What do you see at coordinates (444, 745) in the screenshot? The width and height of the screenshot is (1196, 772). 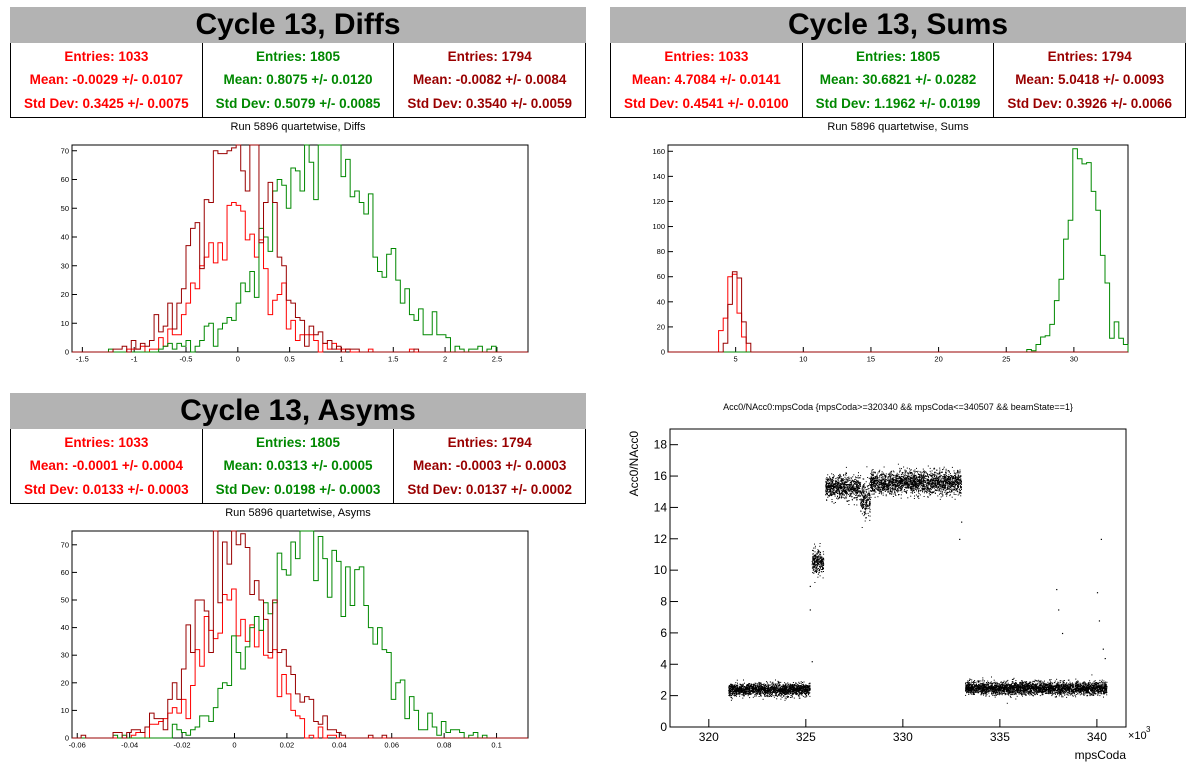 I see `x-tick-label: 0.08` at bounding box center [444, 745].